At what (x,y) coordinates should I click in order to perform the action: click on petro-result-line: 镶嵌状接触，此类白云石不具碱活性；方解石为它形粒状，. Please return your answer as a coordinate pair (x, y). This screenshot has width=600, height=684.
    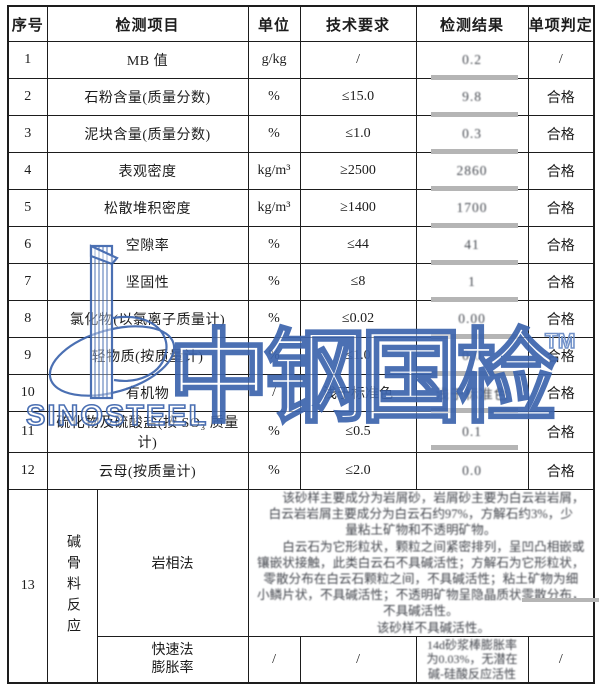
    Looking at the image, I should click on (421, 562).